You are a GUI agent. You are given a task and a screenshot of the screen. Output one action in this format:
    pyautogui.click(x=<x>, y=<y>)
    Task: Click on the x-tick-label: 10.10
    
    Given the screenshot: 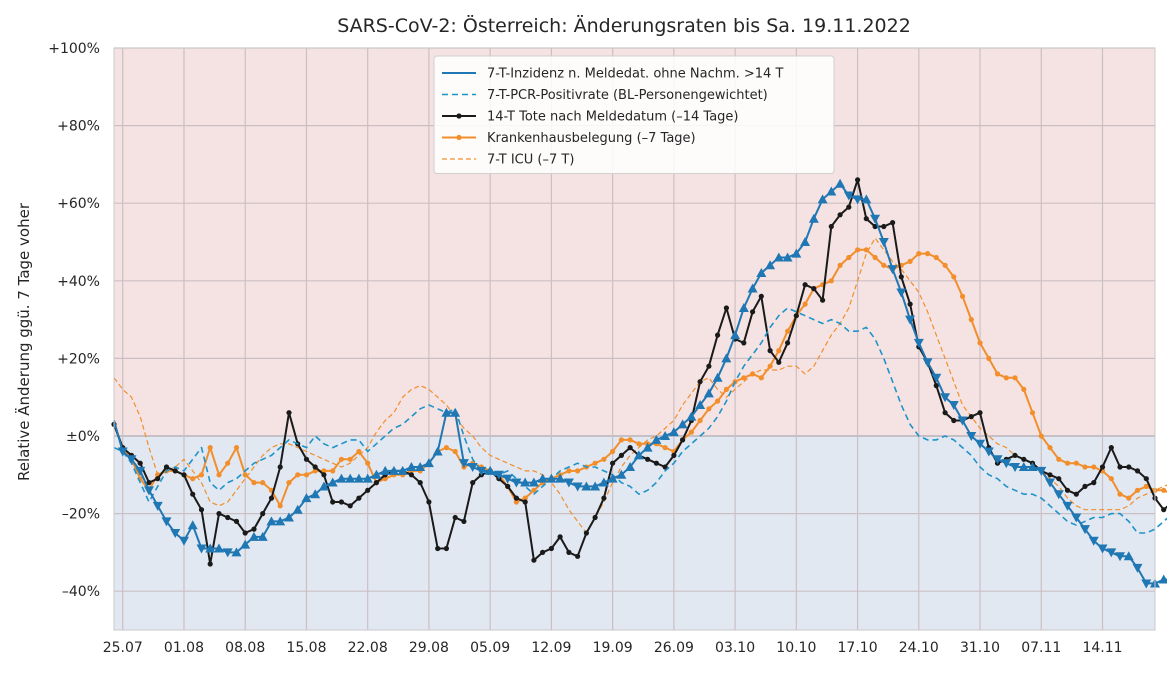 What is the action you would take?
    pyautogui.click(x=796, y=648)
    